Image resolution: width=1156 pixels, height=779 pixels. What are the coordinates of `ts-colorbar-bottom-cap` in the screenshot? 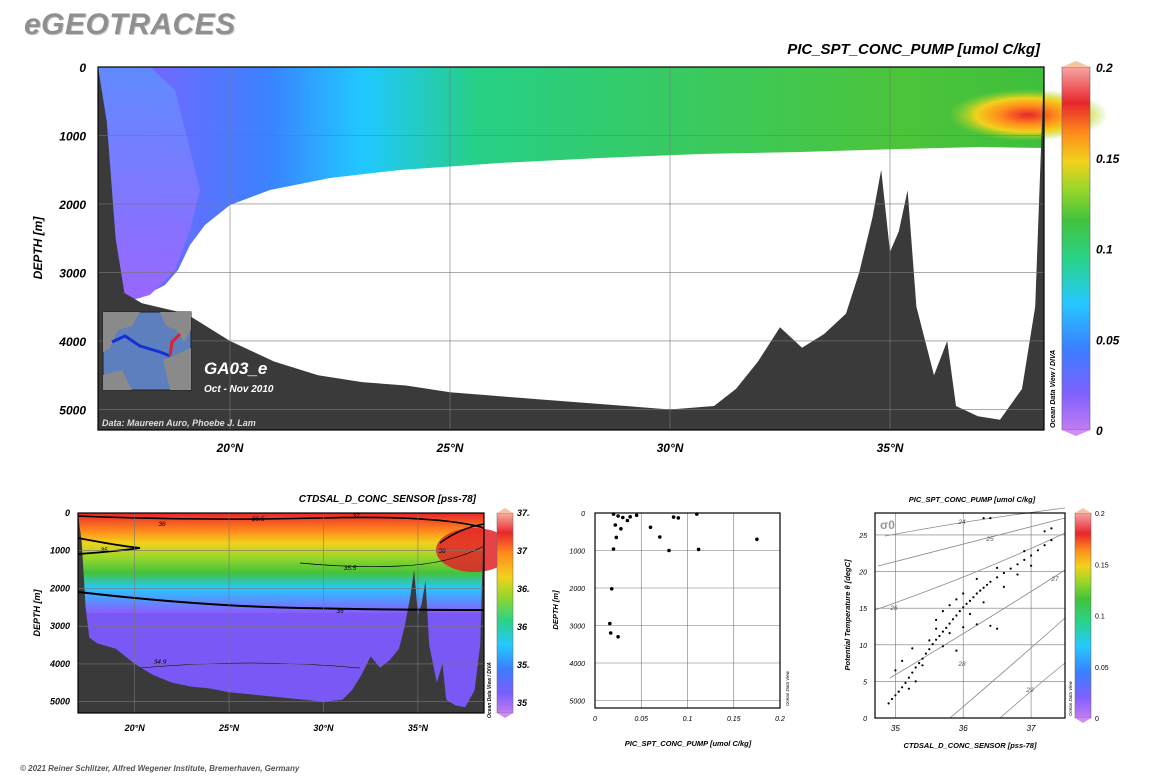 It's located at (1083, 720).